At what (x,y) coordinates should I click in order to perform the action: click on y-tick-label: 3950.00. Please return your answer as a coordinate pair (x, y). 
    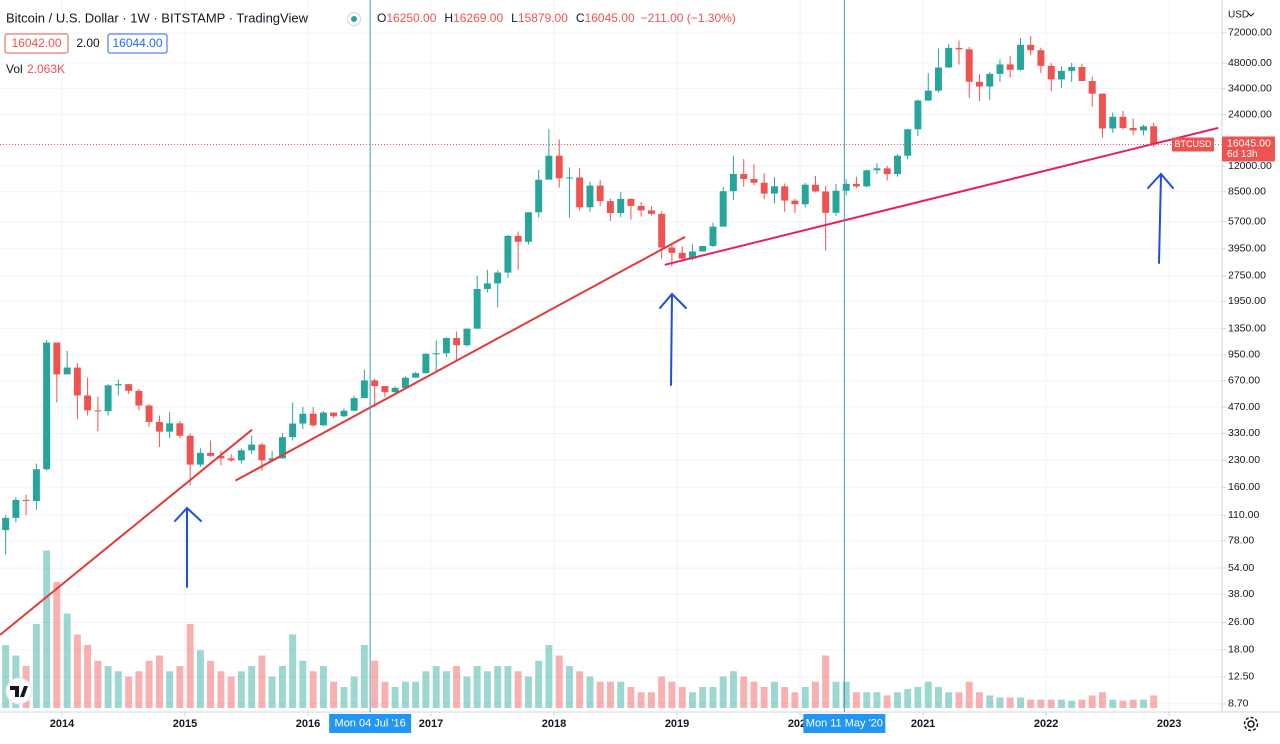
    Looking at the image, I should click on (1247, 249).